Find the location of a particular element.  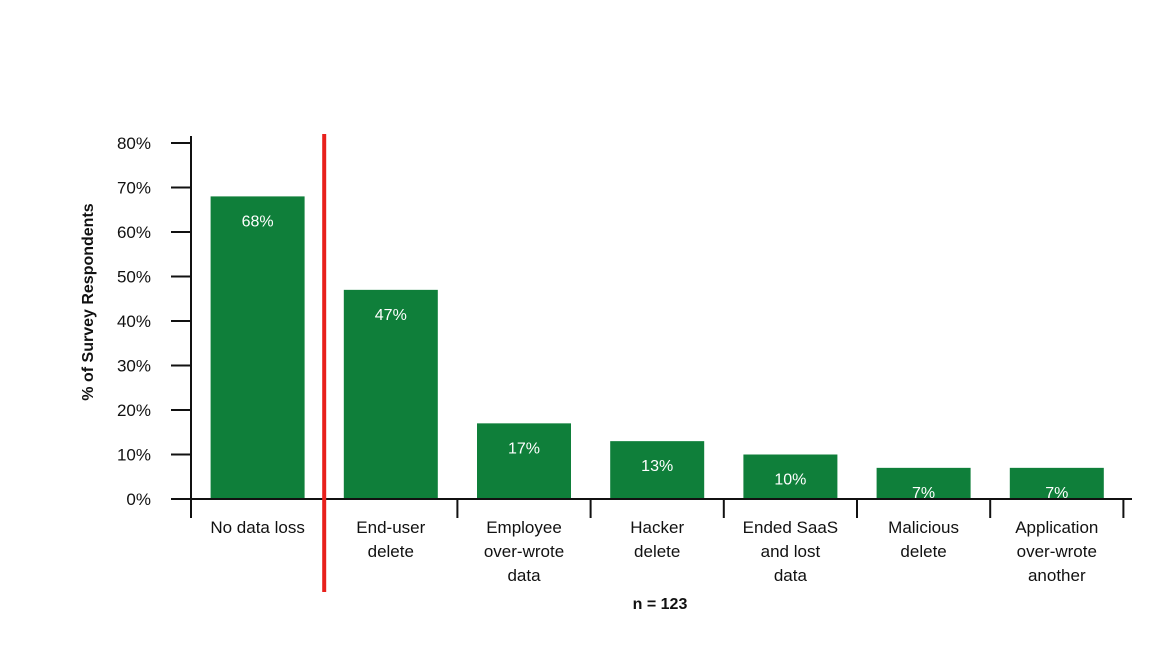

y-tick-label: 30% is located at coordinates (134, 366).